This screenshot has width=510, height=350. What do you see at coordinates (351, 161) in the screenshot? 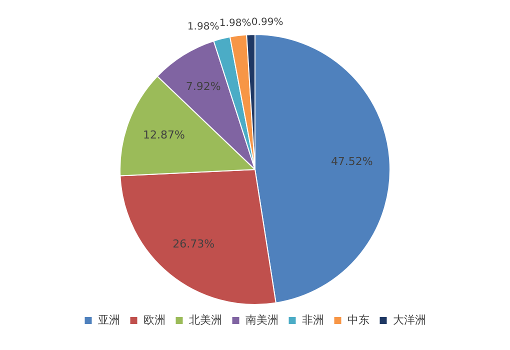
I see `data-label: 47.52%` at bounding box center [351, 161].